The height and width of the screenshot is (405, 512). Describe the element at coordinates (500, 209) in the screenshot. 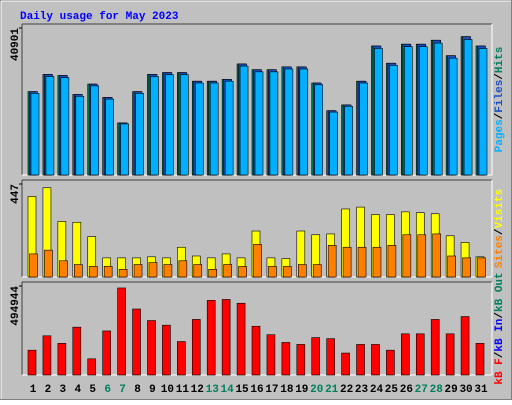

I see `legend-entry: Visits` at that location.